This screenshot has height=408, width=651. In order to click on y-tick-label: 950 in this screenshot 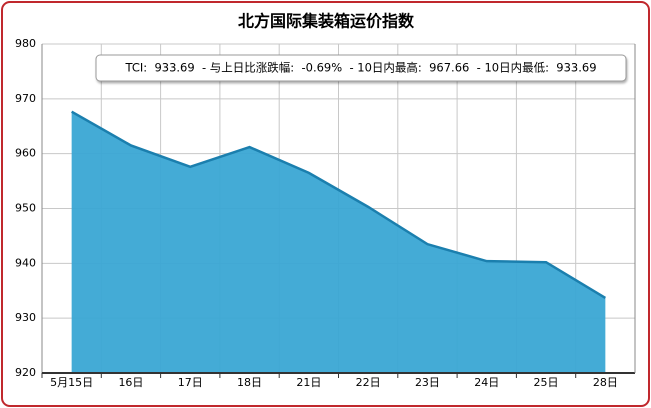, I will do `click(25, 208)`.